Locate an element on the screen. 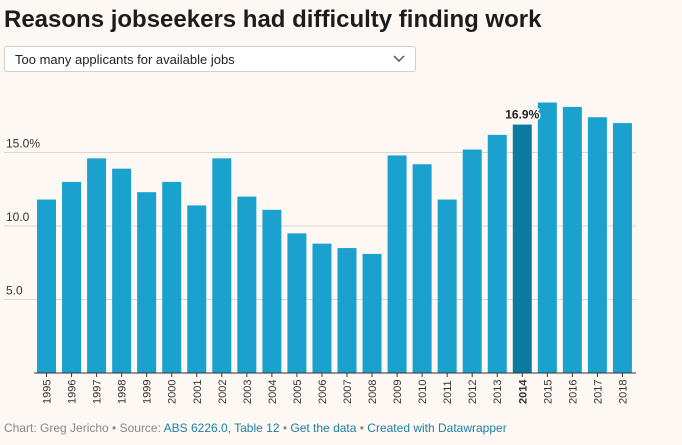 The height and width of the screenshot is (445, 682). y-tick-label: 5.0 is located at coordinates (14, 291).